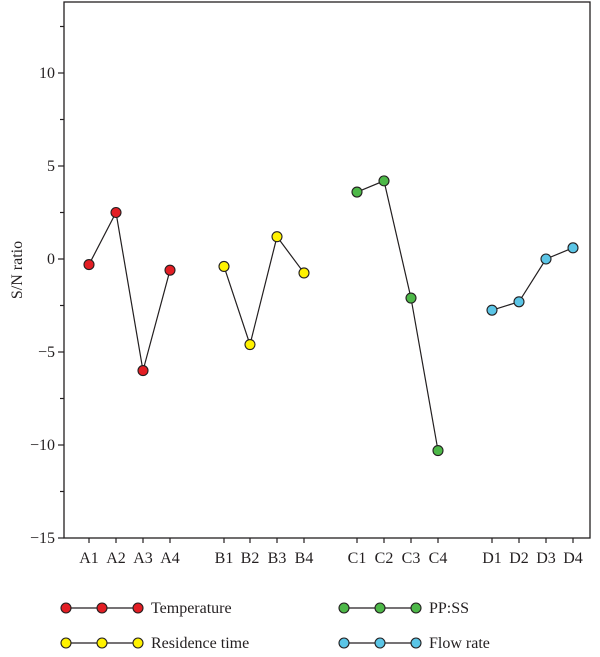  I want to click on y-axis-title: S/N ratio, so click(17, 270).